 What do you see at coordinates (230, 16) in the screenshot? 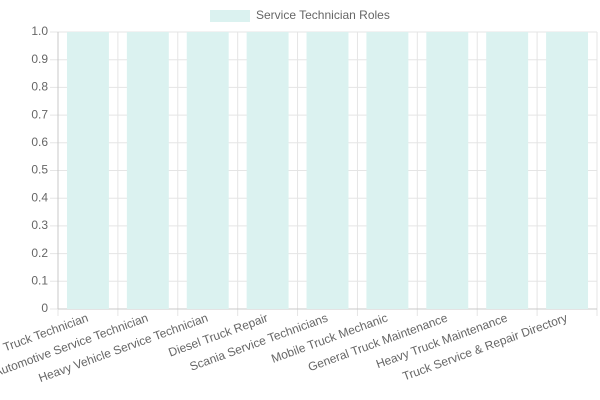
I see `legend-swatch` at bounding box center [230, 16].